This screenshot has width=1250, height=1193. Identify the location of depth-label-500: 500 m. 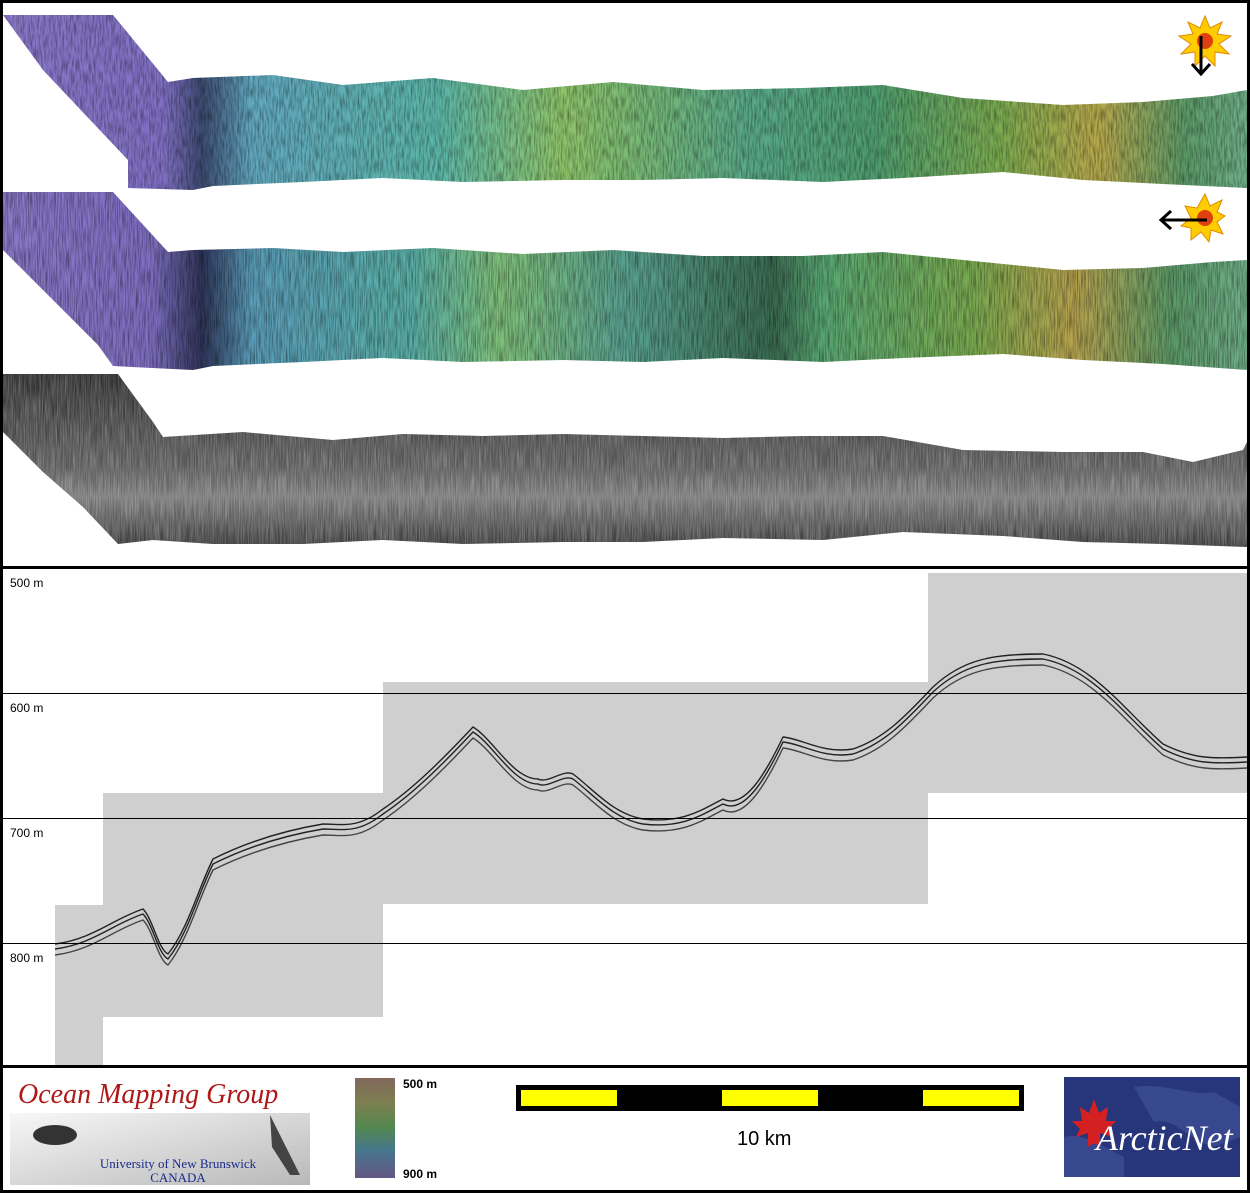
(27, 583).